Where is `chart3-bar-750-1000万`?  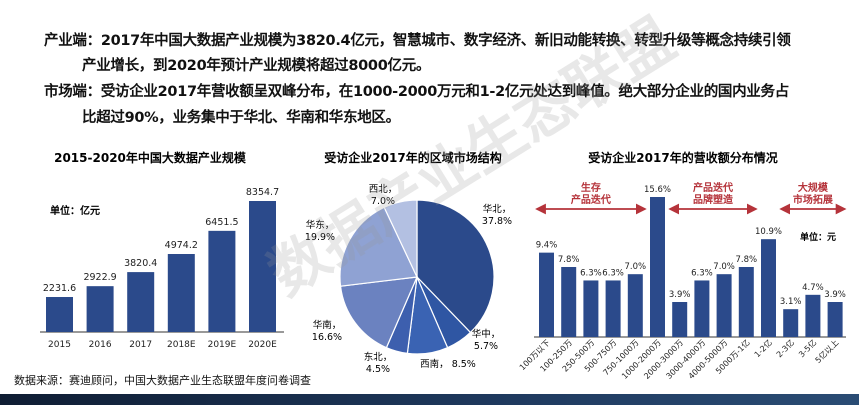
chart3-bar-750-1000万 is located at coordinates (635, 305).